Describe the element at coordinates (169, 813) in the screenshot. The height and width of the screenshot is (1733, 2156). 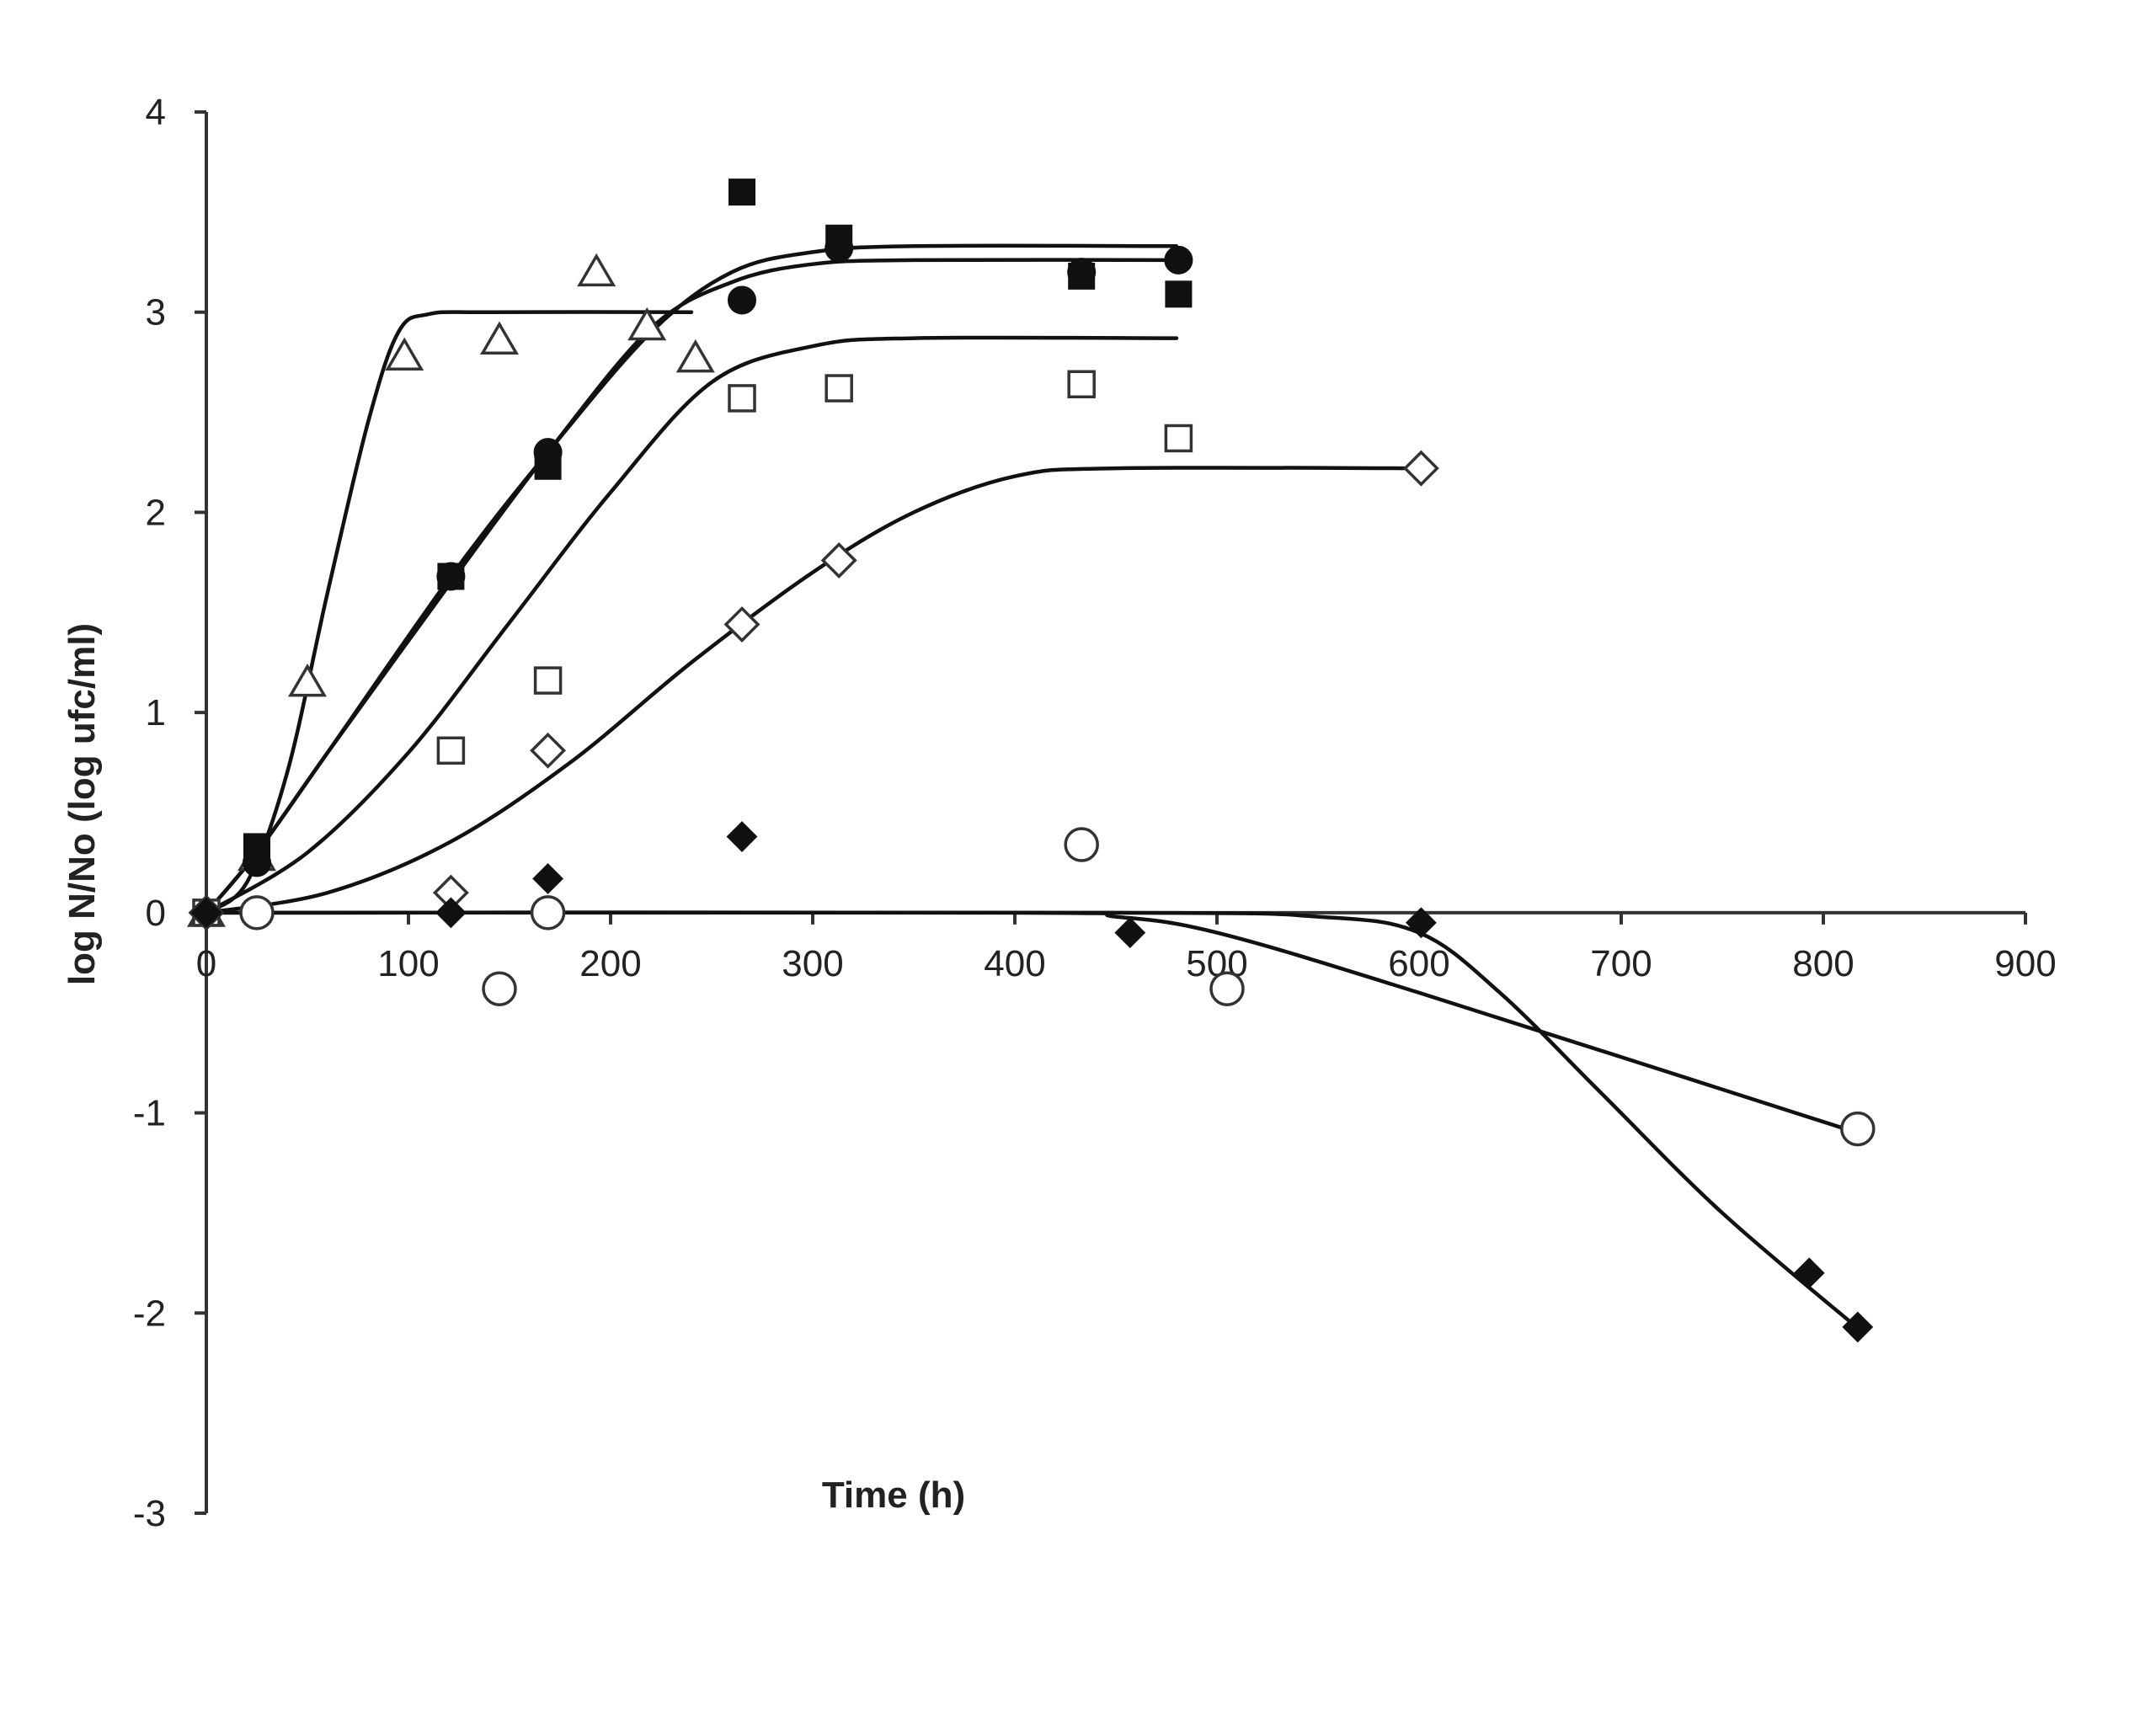
I see `y-ticks: 4 3 2 1 0 -1 -2 -3` at that location.